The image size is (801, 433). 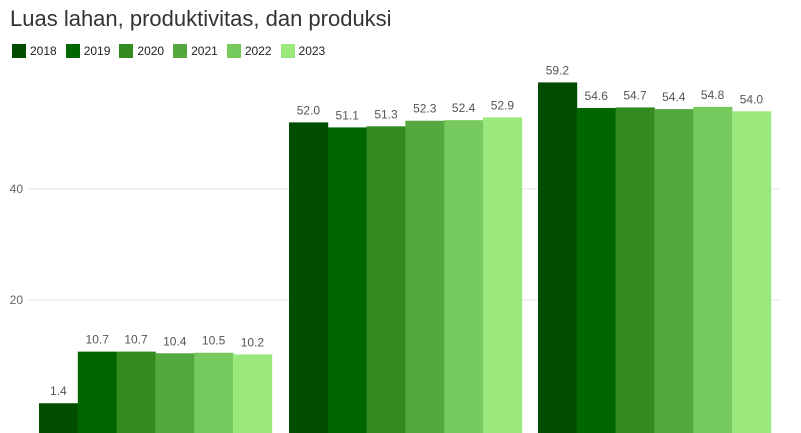 What do you see at coordinates (425, 109) in the screenshot?
I see `data-label: 52.3` at bounding box center [425, 109].